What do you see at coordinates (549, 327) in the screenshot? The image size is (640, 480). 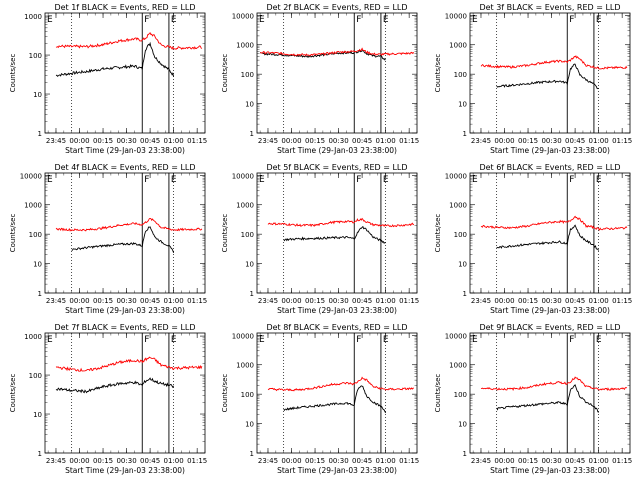 I see `chart-title: Det 9f BLACK = Events, RED = LLD` at bounding box center [549, 327].